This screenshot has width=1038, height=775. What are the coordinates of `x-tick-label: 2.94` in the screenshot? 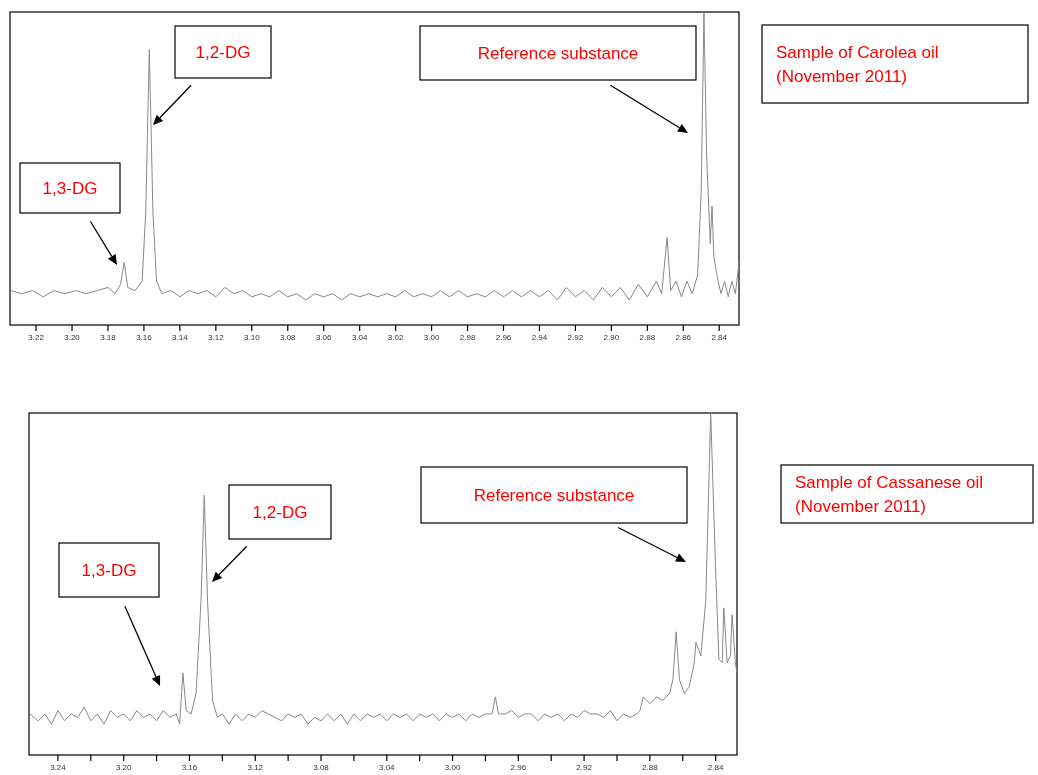 It's located at (539, 337).